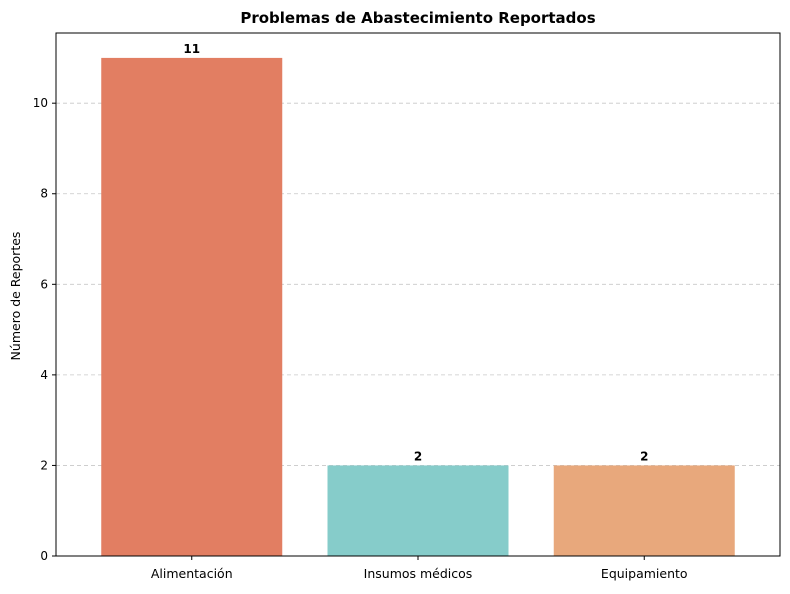 The width and height of the screenshot is (790, 594). Describe the element at coordinates (44, 329) in the screenshot. I see `y-axis-ticks: 0 2 4 6 8 10` at that location.